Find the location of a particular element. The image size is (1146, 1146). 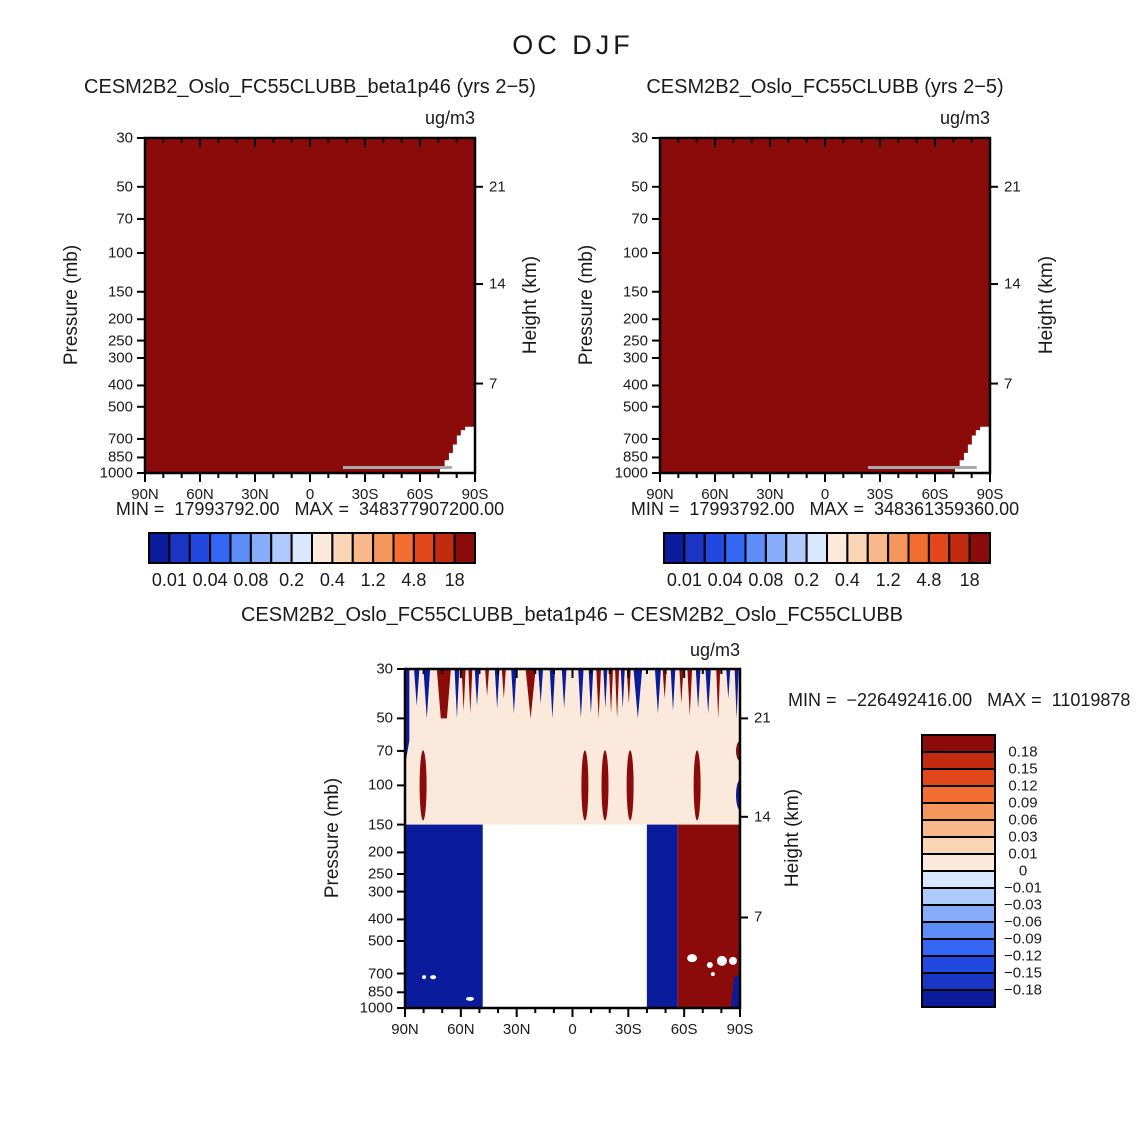

panel1-colorbar-label: 0.01 is located at coordinates (169, 580).